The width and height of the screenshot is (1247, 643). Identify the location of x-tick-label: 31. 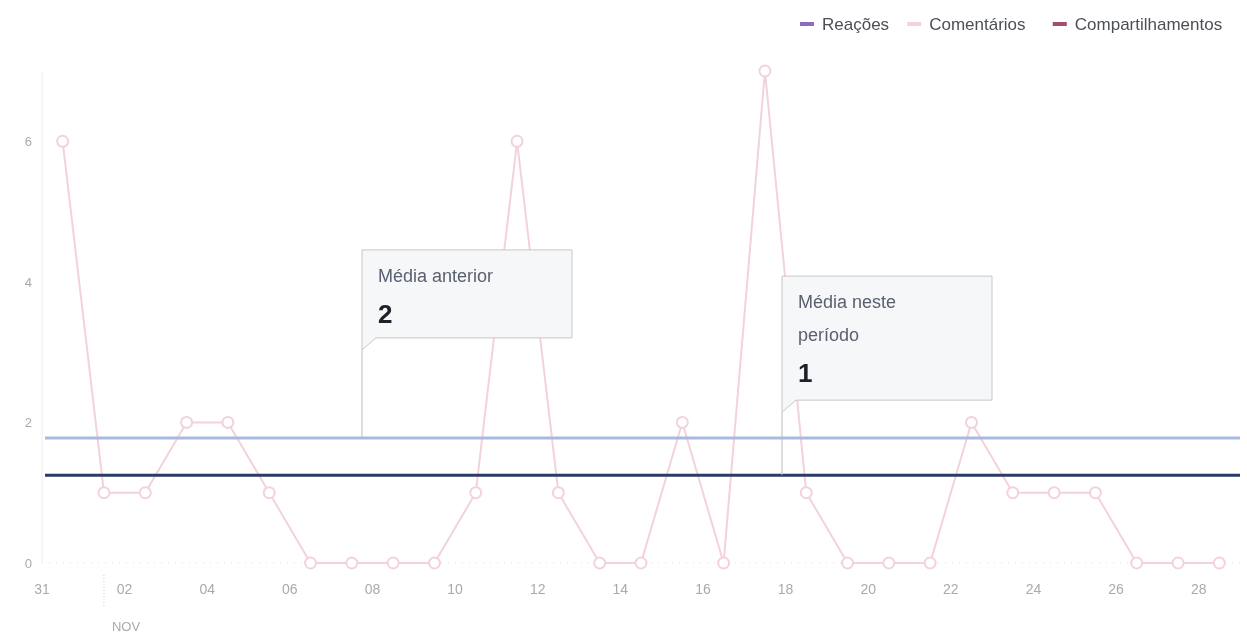
(42, 589).